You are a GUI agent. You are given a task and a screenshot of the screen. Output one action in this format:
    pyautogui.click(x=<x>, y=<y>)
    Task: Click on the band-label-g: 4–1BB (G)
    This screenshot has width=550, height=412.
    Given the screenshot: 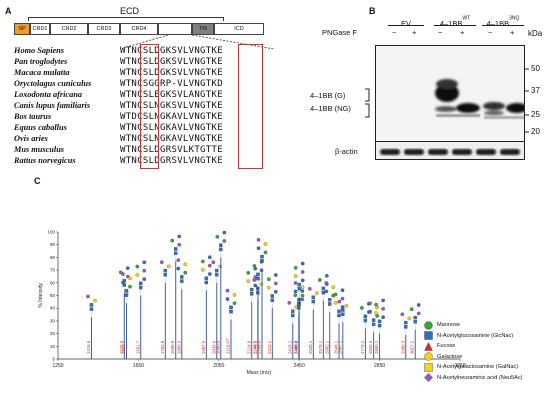 What is the action you would take?
    pyautogui.click(x=328, y=95)
    